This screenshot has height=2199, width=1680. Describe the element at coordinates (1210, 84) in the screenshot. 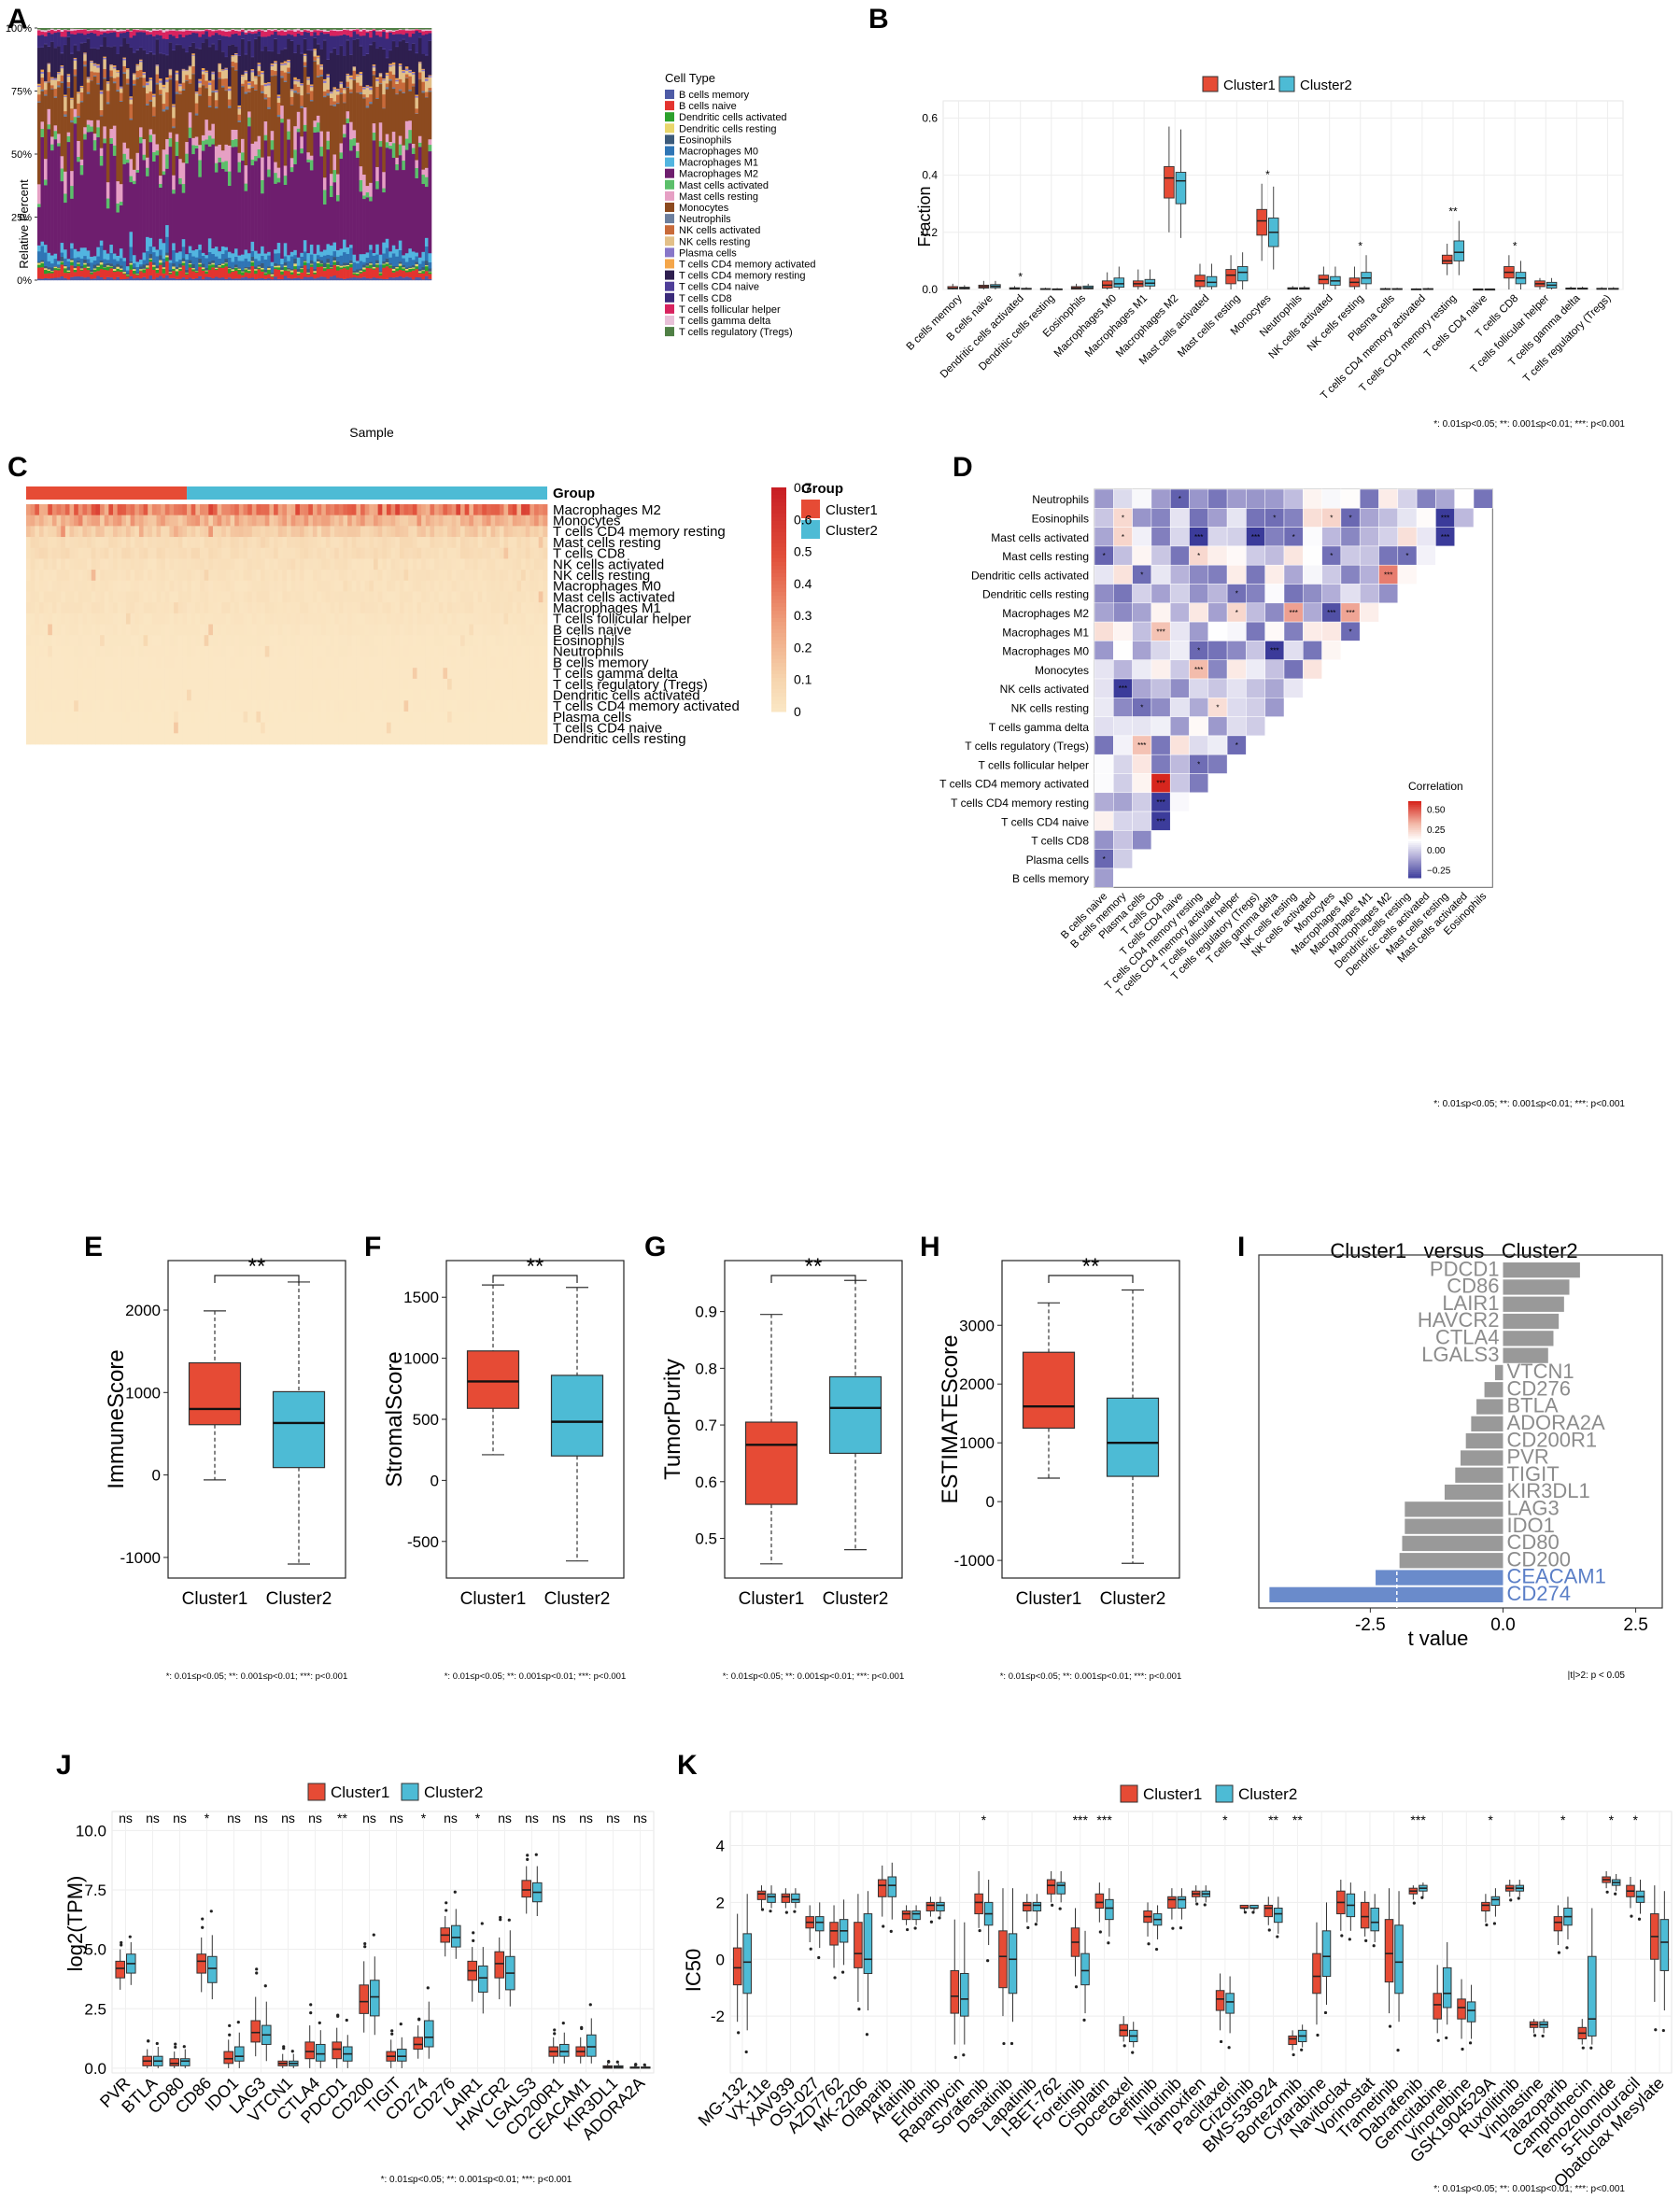

I see `legend-swatch-cluster1` at that location.